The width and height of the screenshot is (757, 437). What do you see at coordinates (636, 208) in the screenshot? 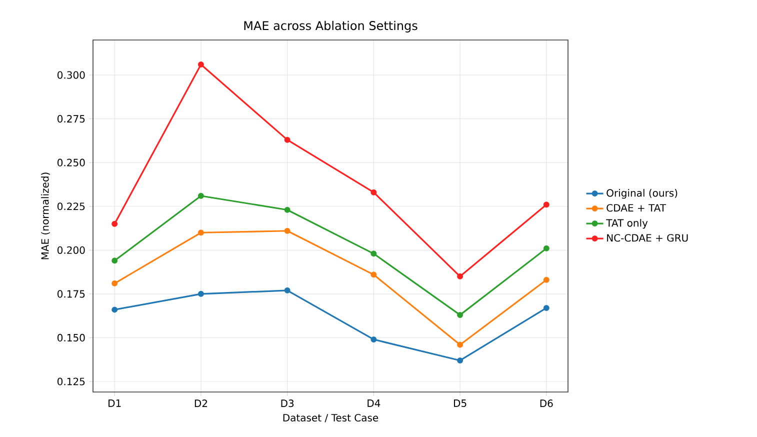
I see `legend-label: CDAE + TAT` at bounding box center [636, 208].